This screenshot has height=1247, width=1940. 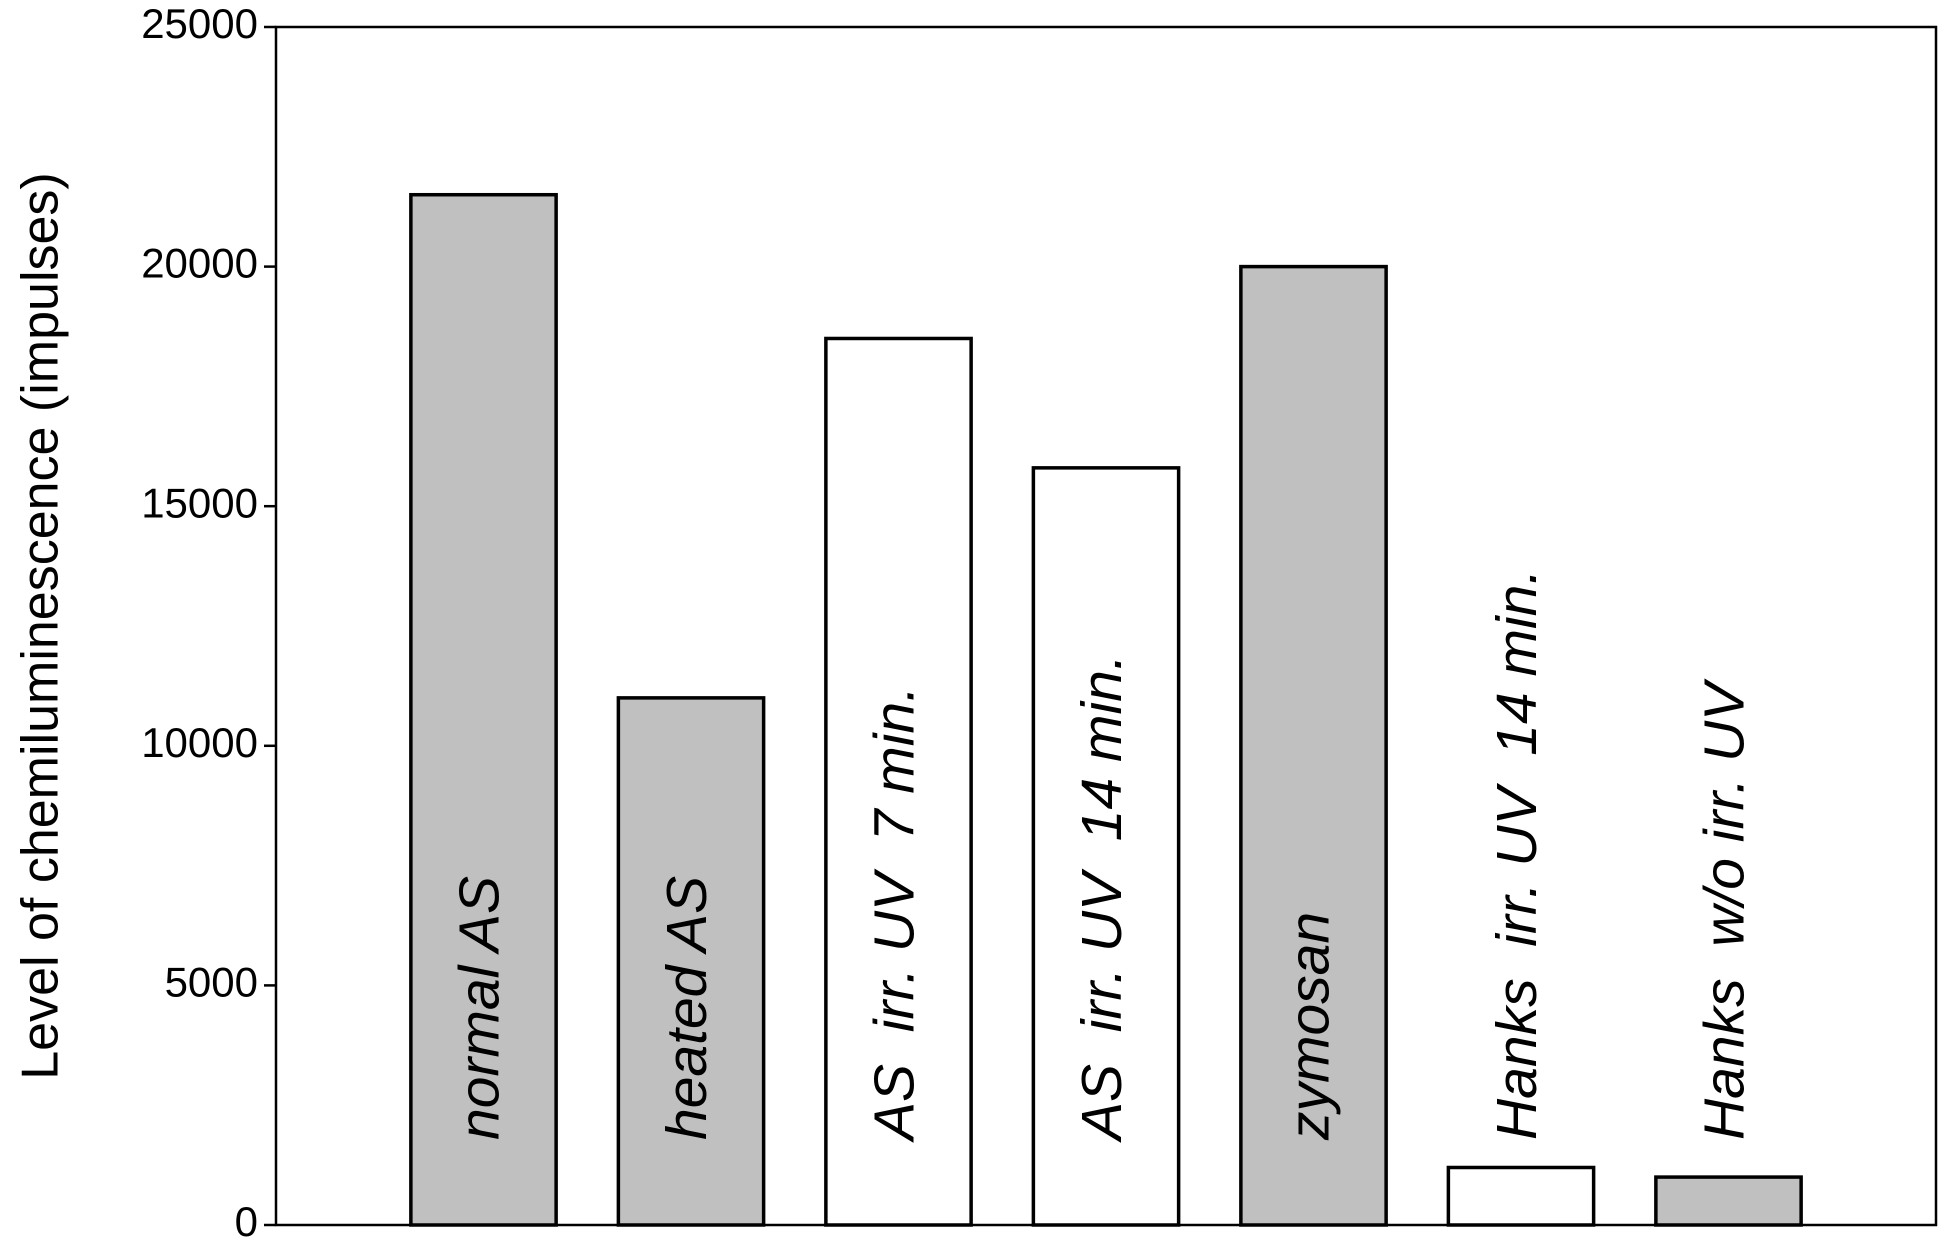 I want to click on y-axis-label: Level of chemiluminescence (impulses), so click(x=41, y=626).